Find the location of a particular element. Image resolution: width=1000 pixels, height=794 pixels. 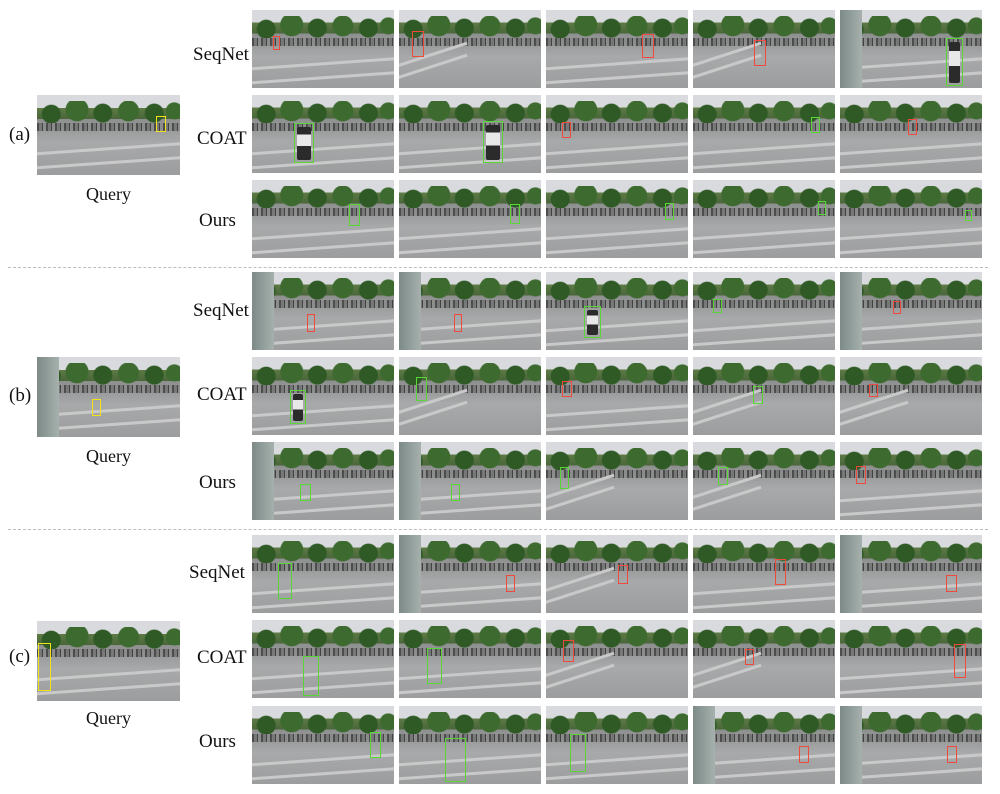

section-separator-bc is located at coordinates (498, 529).